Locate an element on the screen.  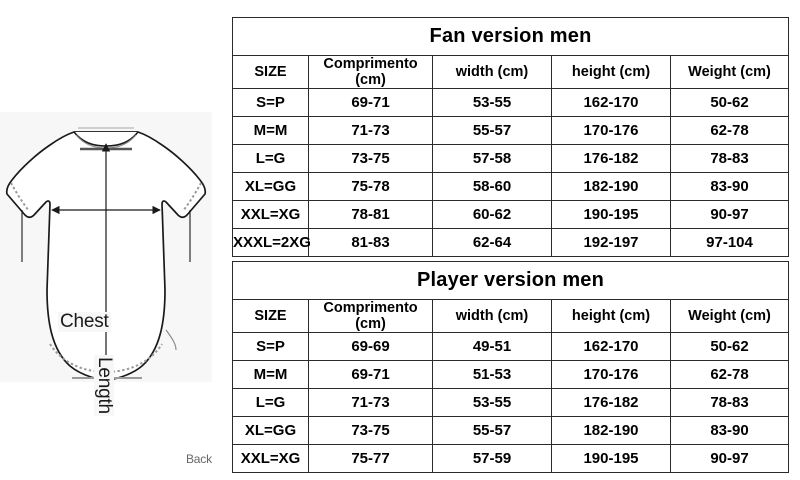
table-title-row: Fan version men is located at coordinates (510, 36).